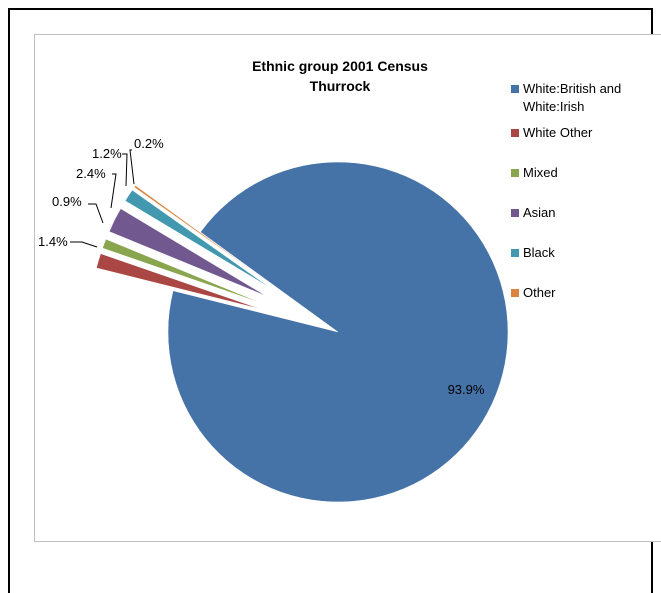 This screenshot has height=593, width=661. Describe the element at coordinates (340, 66) in the screenshot. I see `chart-title-line-1: Ethnic group 2001 Census` at that location.